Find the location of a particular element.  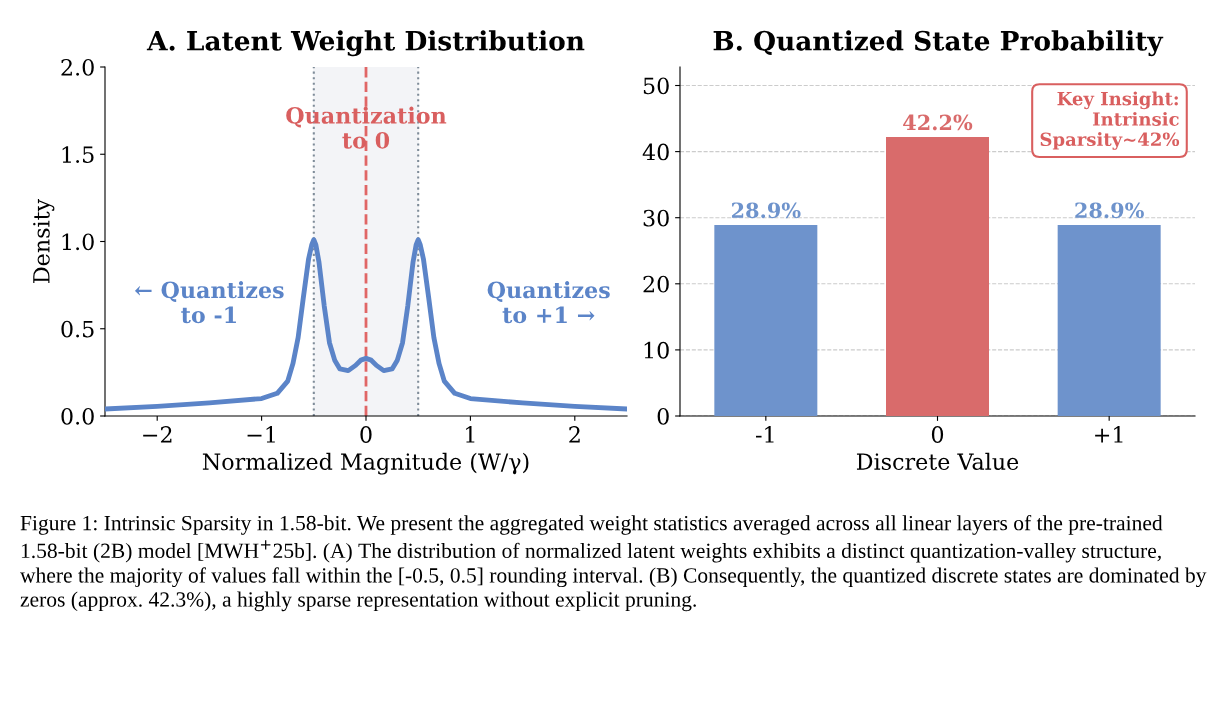

chart-title: B. Quantized State Probability is located at coordinates (938, 43).